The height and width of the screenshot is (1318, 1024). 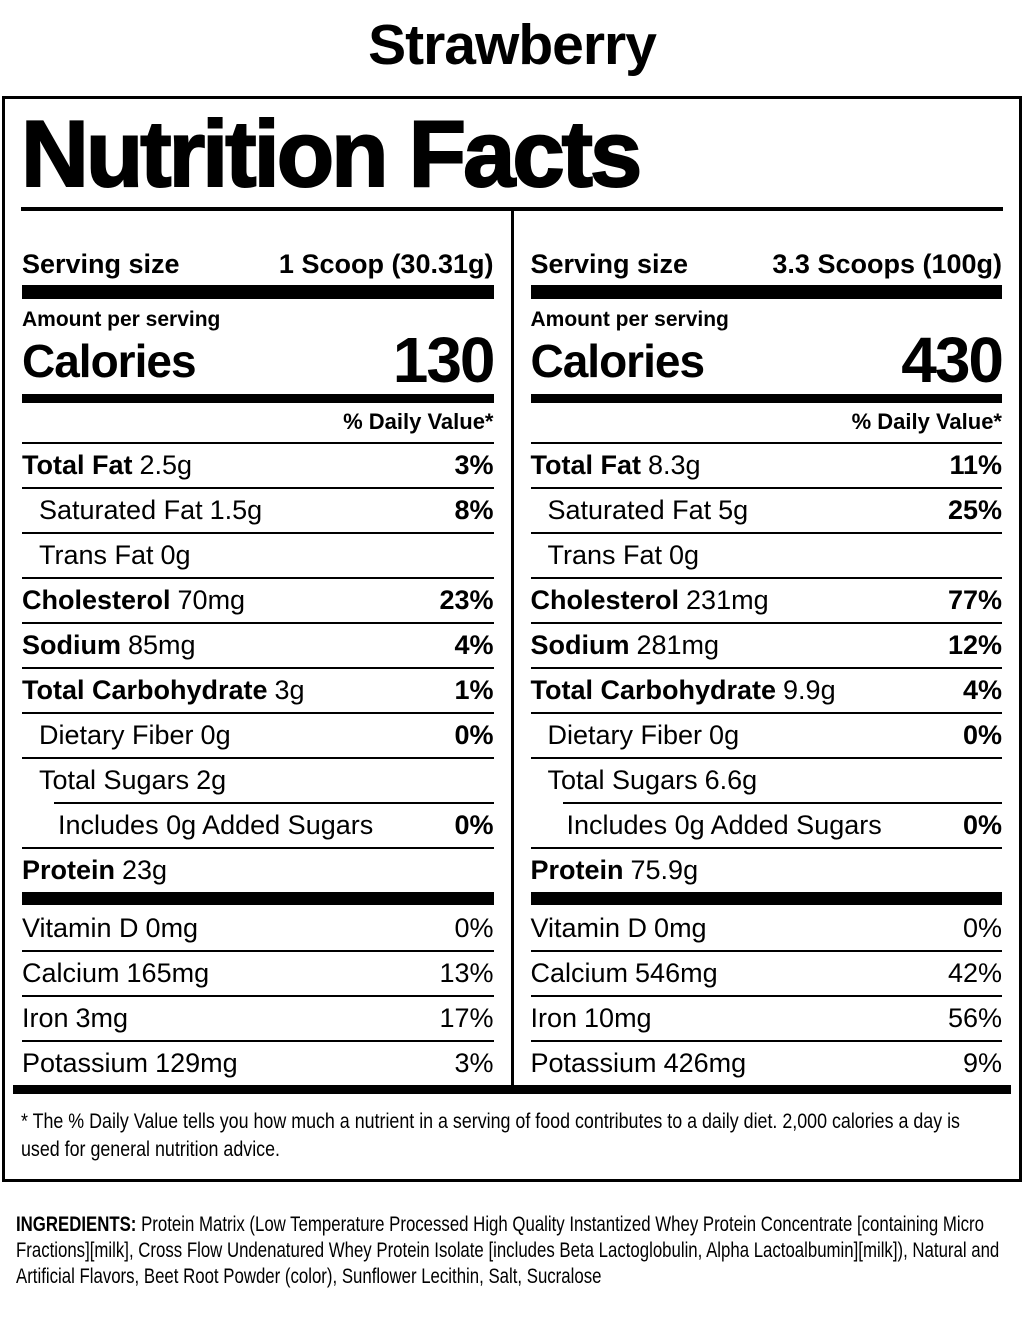 I want to click on vitamin-amount: 10mg, so click(x=618, y=1018).